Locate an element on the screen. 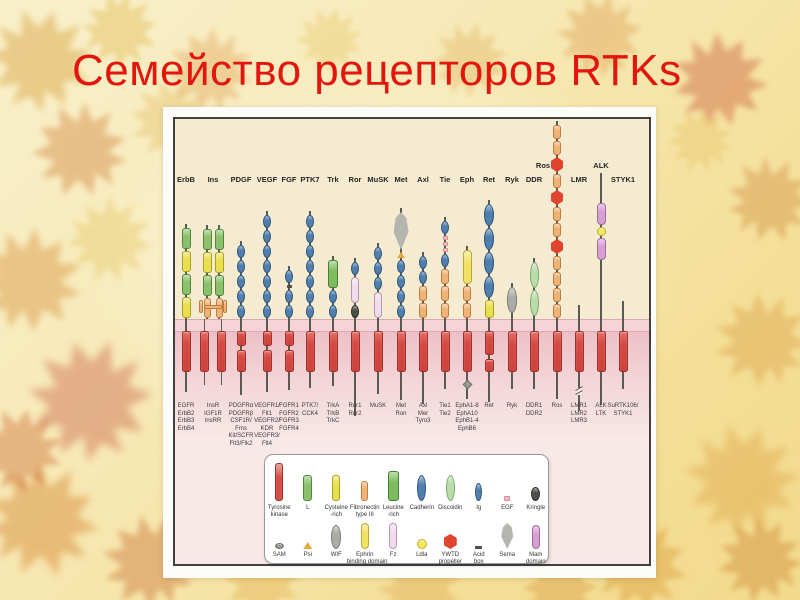 This screenshot has height=600, width=800. gene-label: FGFR1 is located at coordinates (289, 406).